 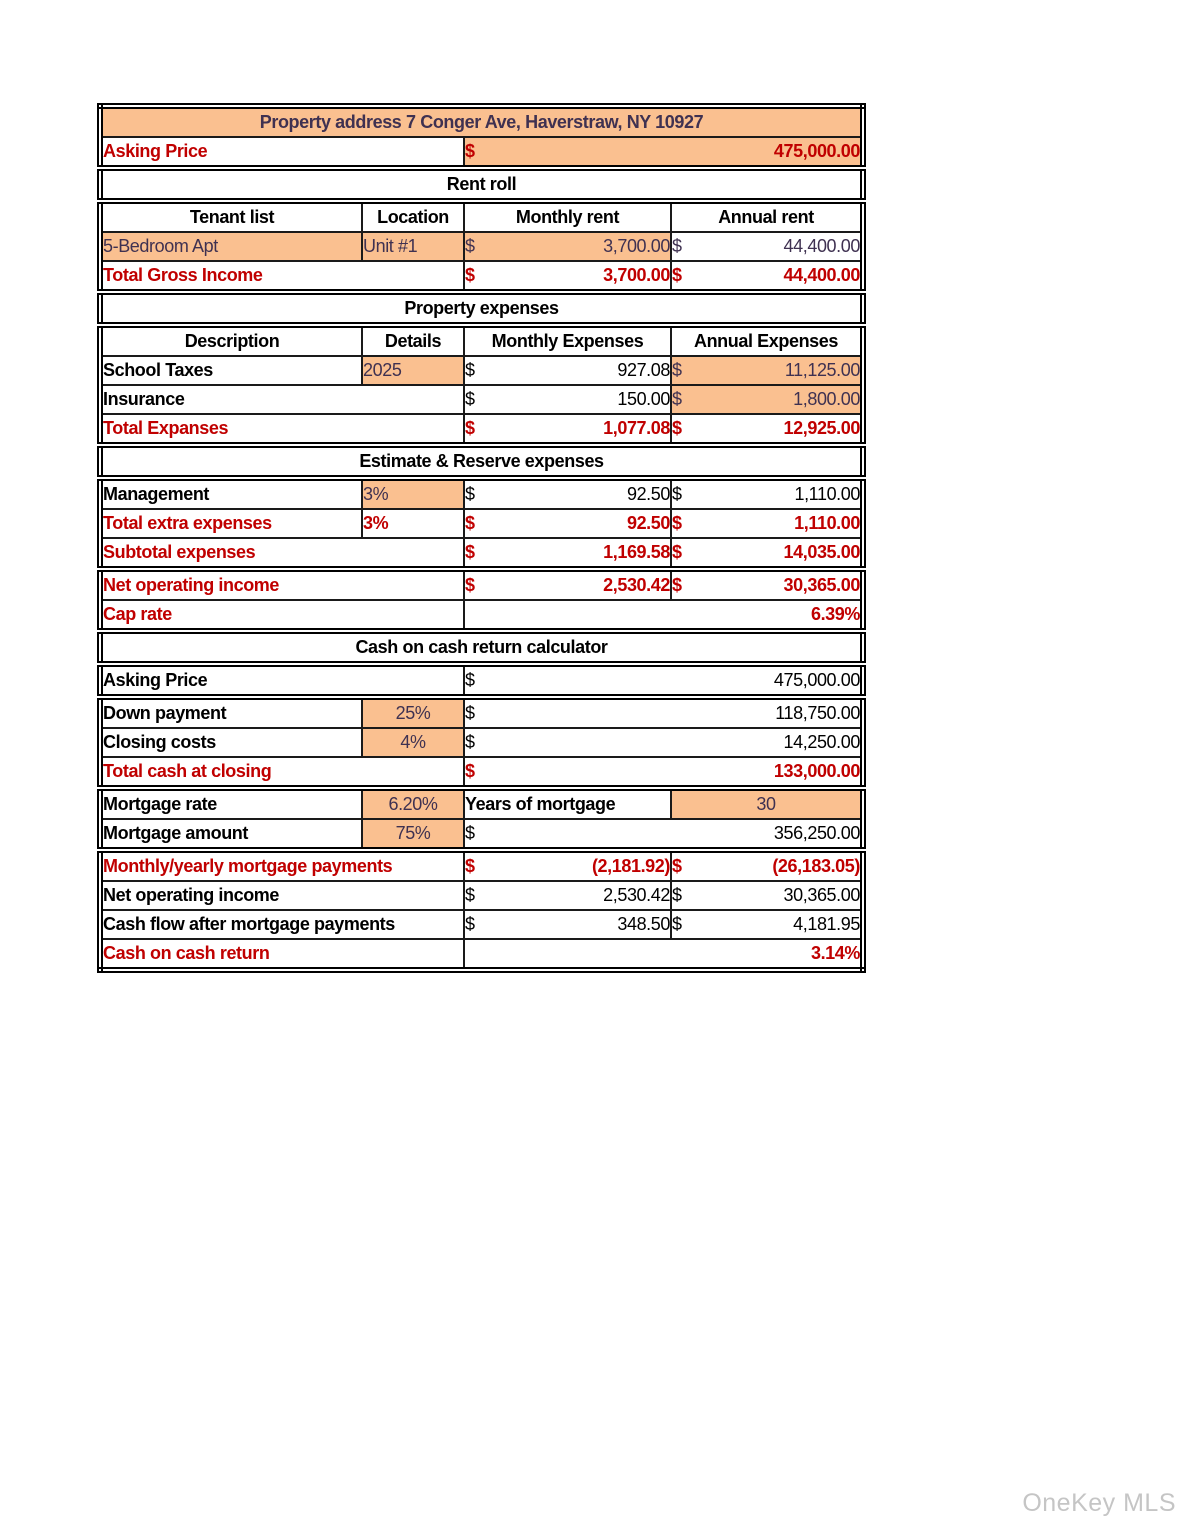 I want to click on unit-monthly-rent: $ 3,700.00, so click(x=567, y=246).